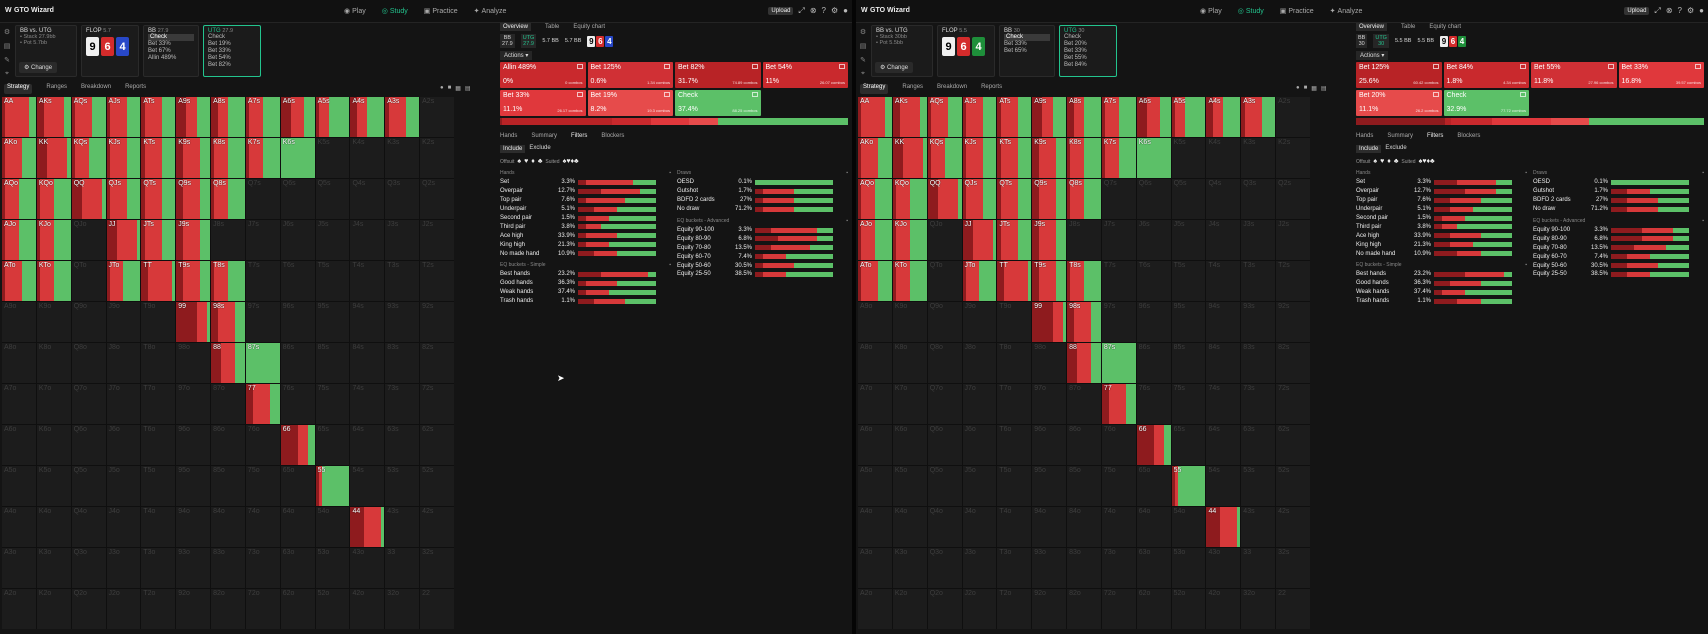  What do you see at coordinates (193, 486) in the screenshot?
I see `hand-cell: 95o` at bounding box center [193, 486].